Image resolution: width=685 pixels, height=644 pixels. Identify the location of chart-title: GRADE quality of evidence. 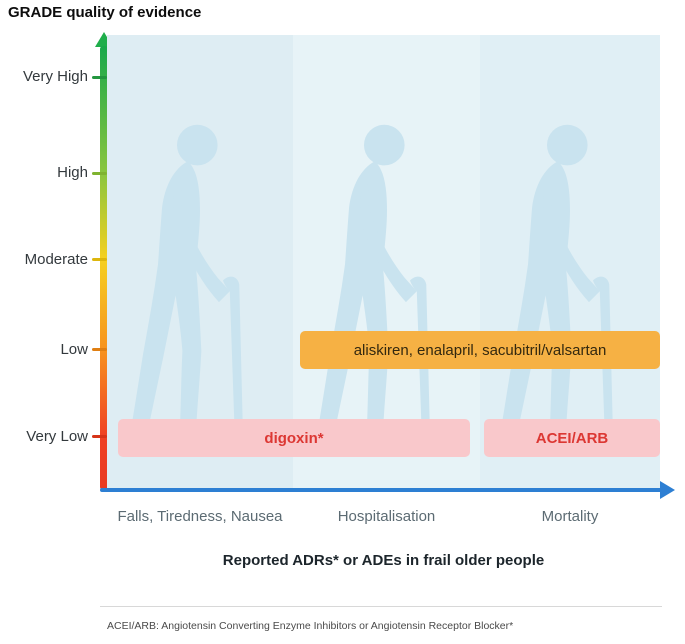
(105, 12).